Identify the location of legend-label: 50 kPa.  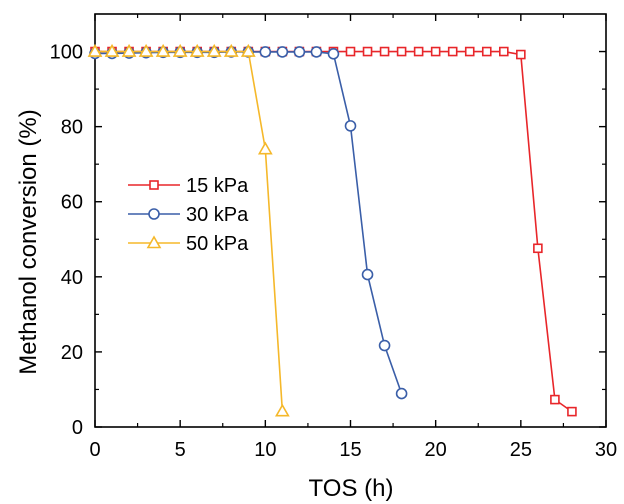
(217, 244).